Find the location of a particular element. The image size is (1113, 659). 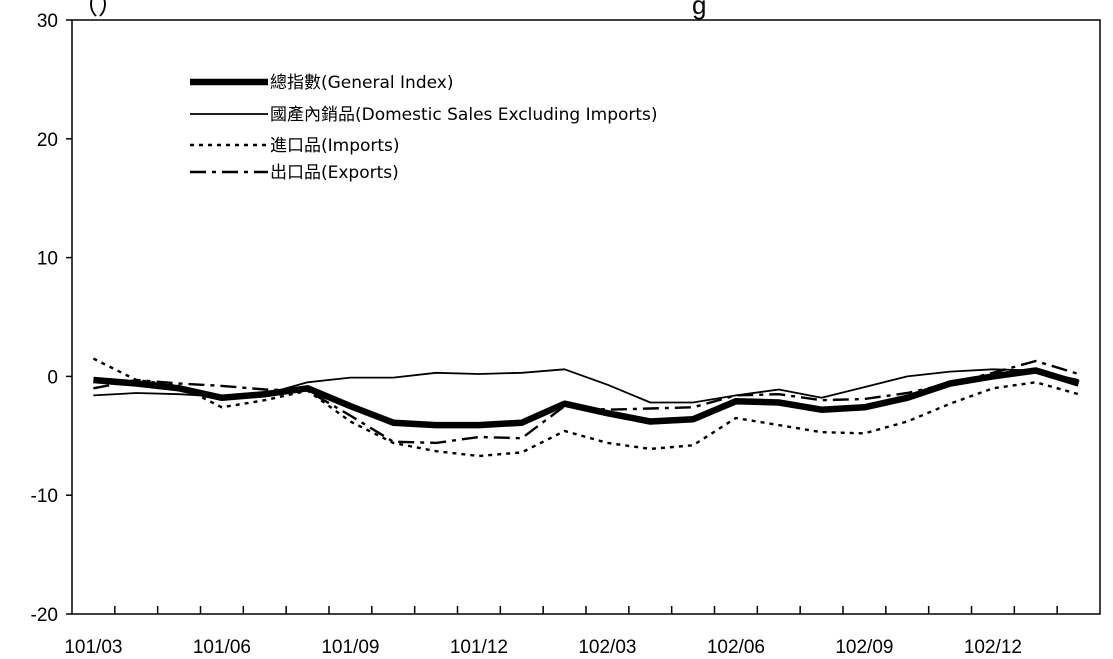

x-tick-label: 102/12 is located at coordinates (993, 647).